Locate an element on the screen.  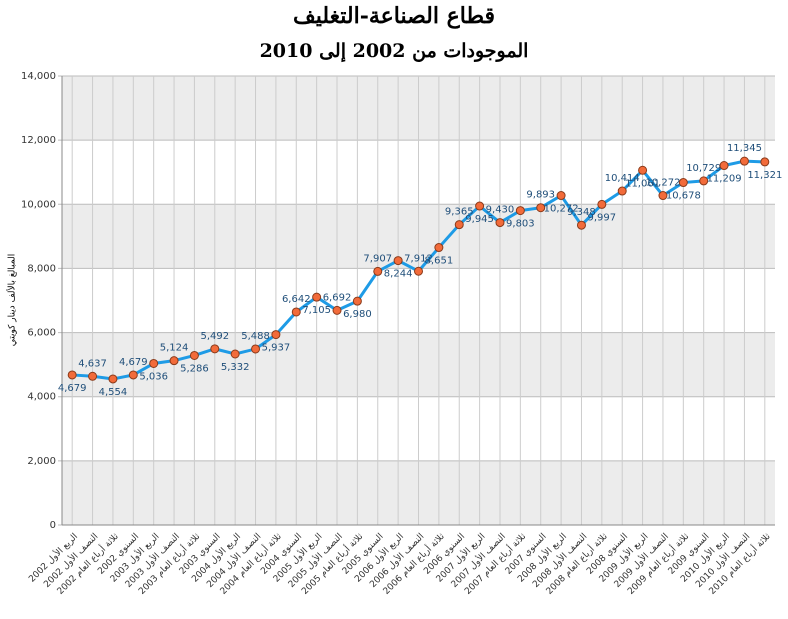
data-label: 9,945 is located at coordinates (479, 219).